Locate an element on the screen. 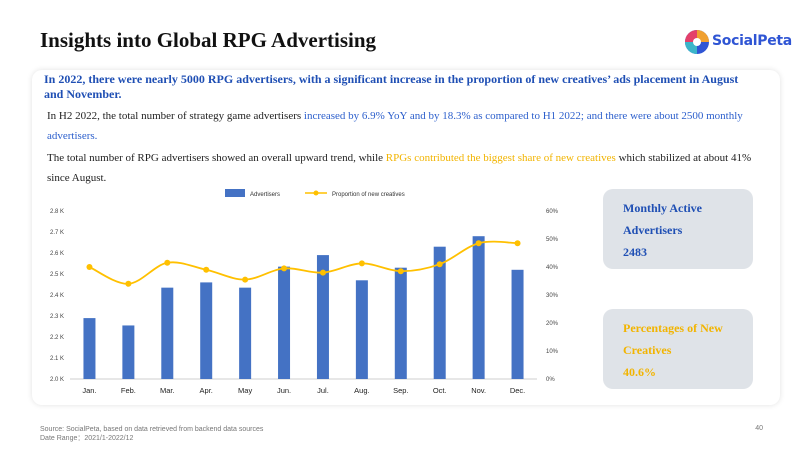 The image size is (800, 450). legend-label-advertisers: Advertisers is located at coordinates (265, 195).